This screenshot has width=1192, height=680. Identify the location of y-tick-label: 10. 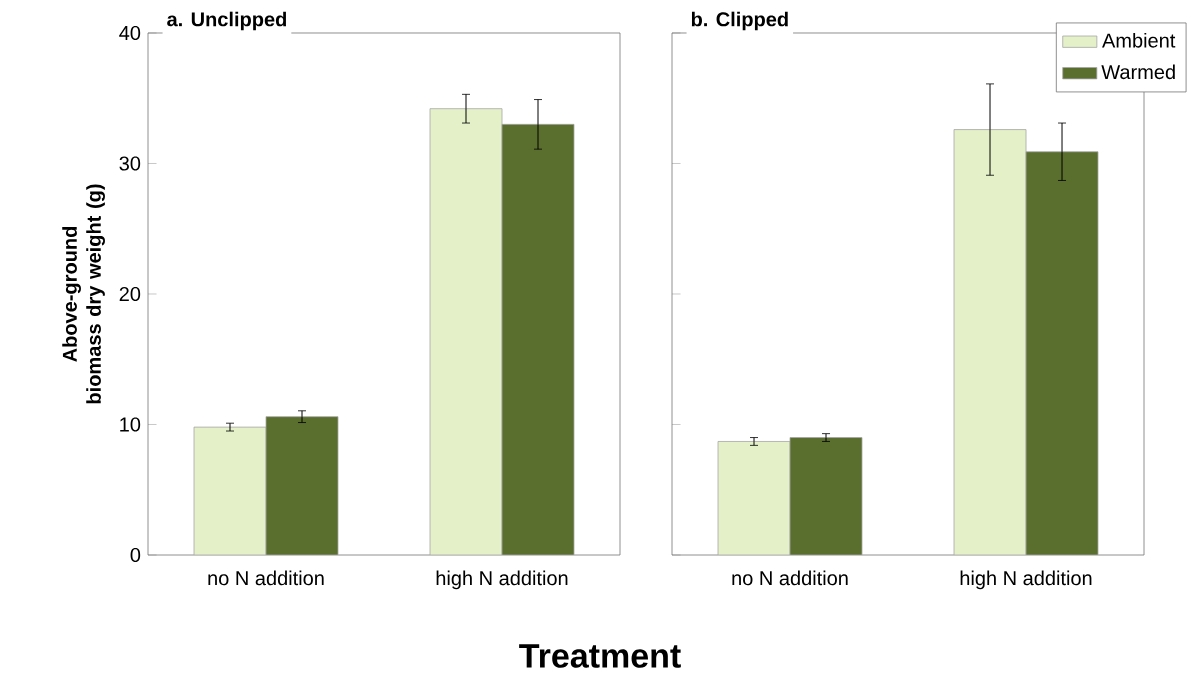
(130, 424).